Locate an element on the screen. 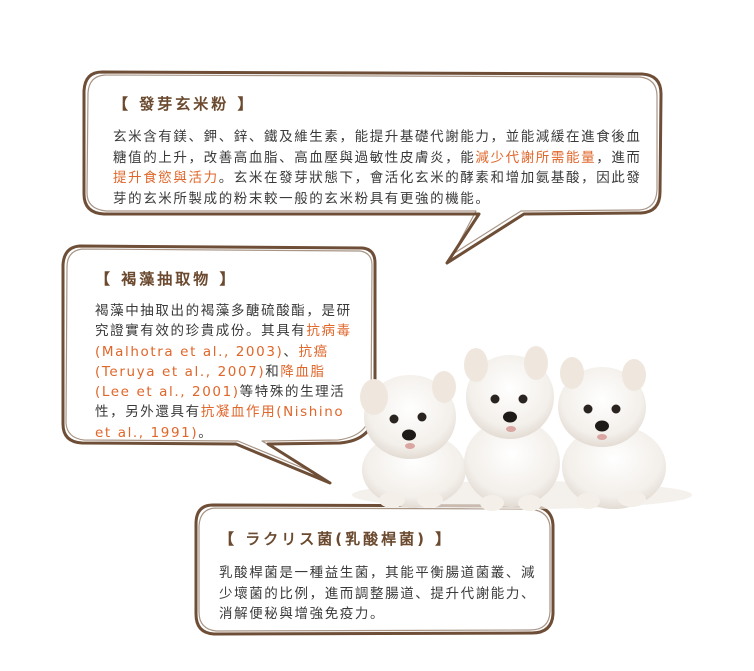 The height and width of the screenshot is (671, 754). puppies-photo is located at coordinates (522, 428).